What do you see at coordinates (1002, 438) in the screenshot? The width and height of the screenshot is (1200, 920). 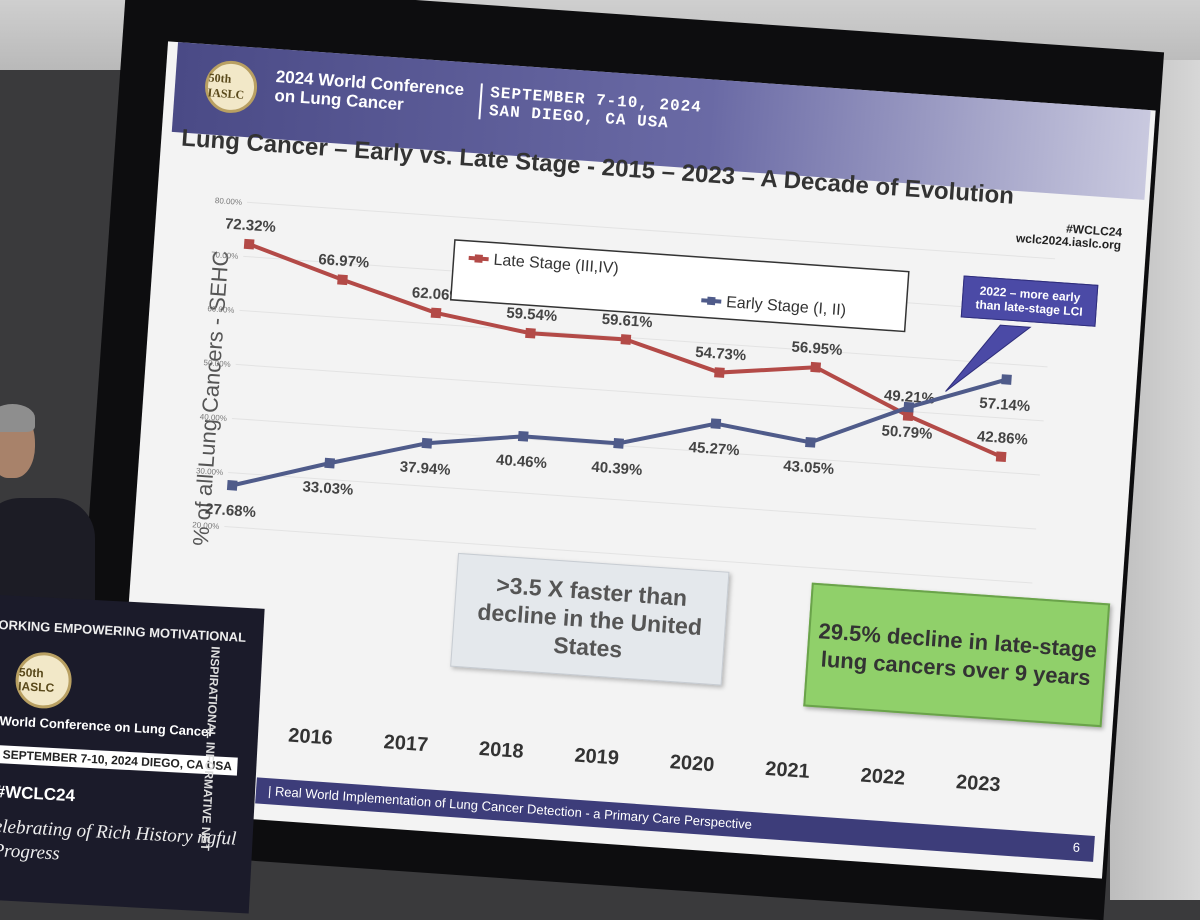 I see `data-label: 42.86%` at bounding box center [1002, 438].